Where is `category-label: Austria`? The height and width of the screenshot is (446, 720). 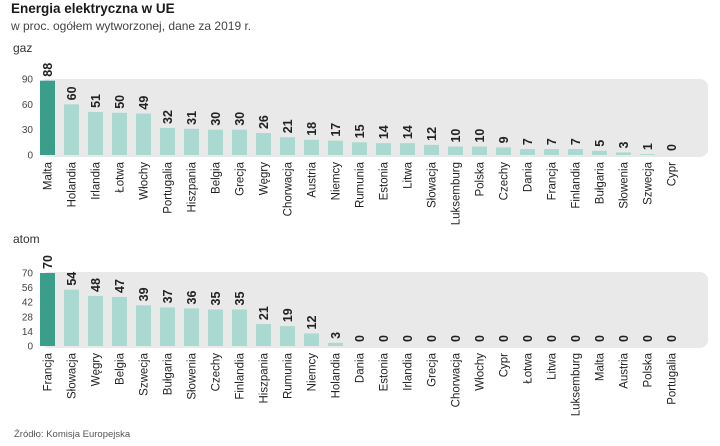 category-label: Austria is located at coordinates (625, 370).